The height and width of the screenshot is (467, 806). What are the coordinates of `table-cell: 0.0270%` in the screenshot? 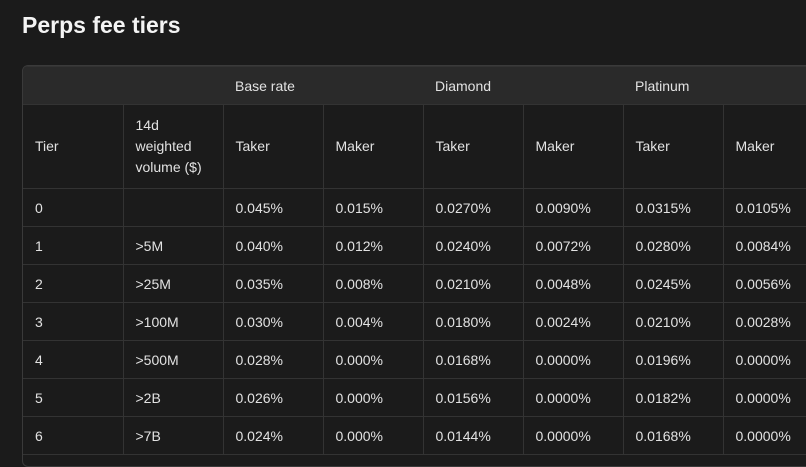 It's located at (473, 207).